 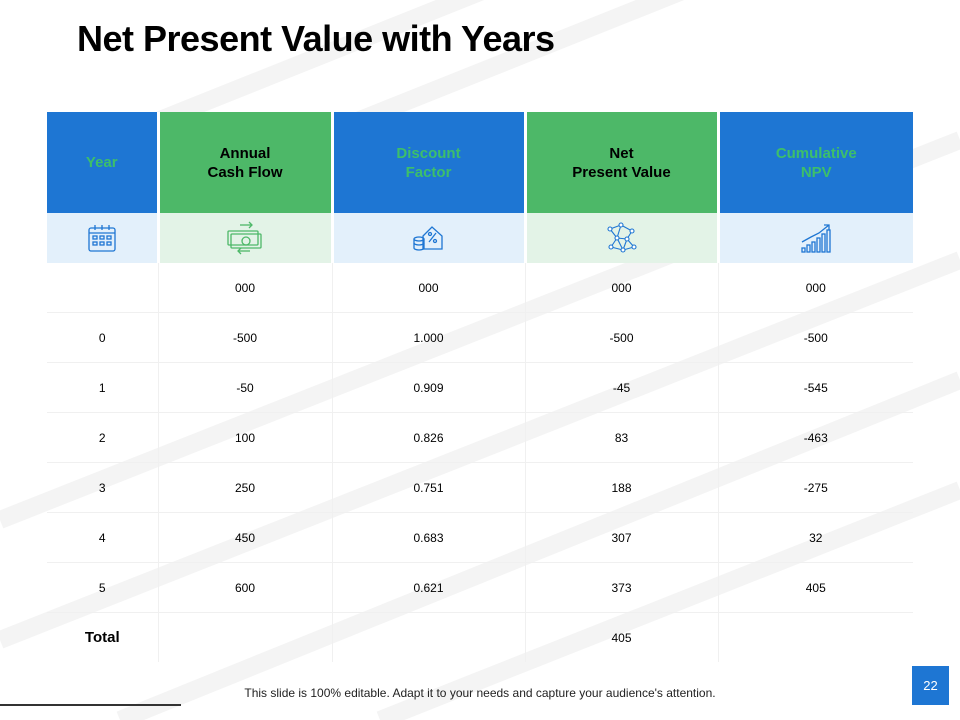 I want to click on cell-cash-flow: -500, so click(x=245, y=337).